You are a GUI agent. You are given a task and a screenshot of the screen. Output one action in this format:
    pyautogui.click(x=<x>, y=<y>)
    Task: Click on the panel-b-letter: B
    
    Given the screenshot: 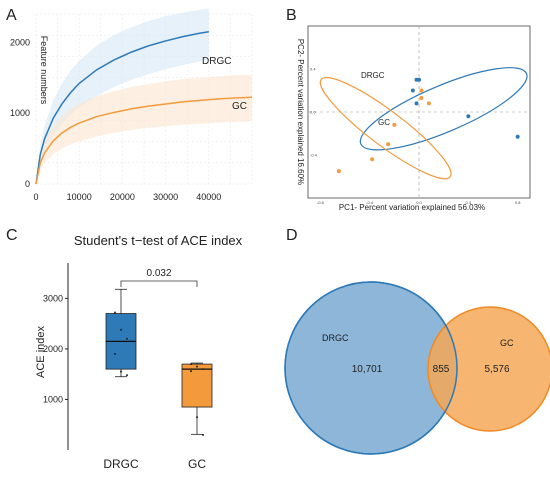 What is the action you would take?
    pyautogui.click(x=291, y=15)
    